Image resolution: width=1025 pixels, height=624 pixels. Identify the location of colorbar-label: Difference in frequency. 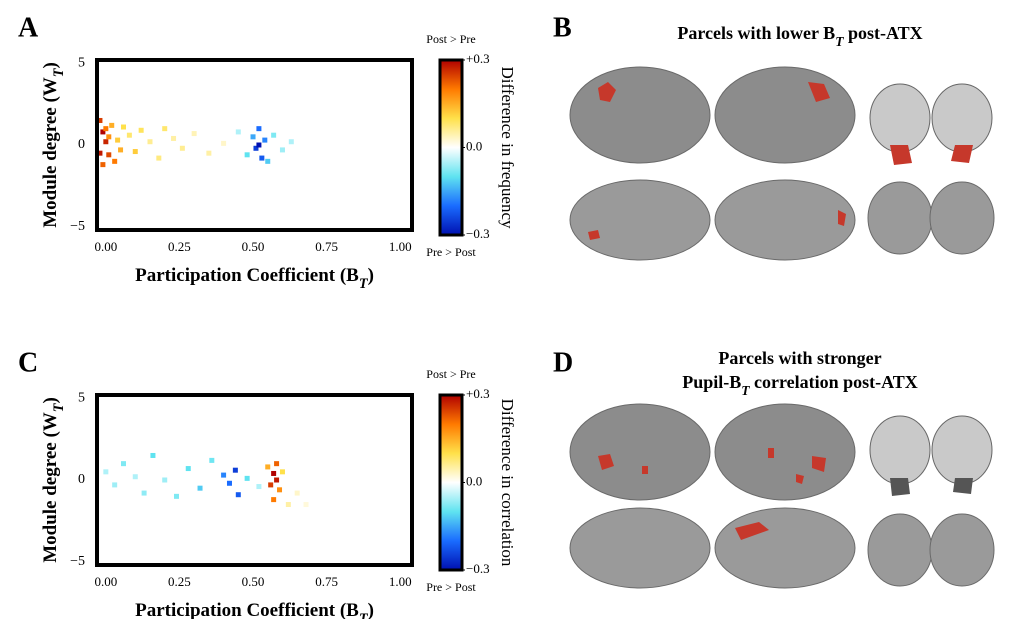
(507, 147).